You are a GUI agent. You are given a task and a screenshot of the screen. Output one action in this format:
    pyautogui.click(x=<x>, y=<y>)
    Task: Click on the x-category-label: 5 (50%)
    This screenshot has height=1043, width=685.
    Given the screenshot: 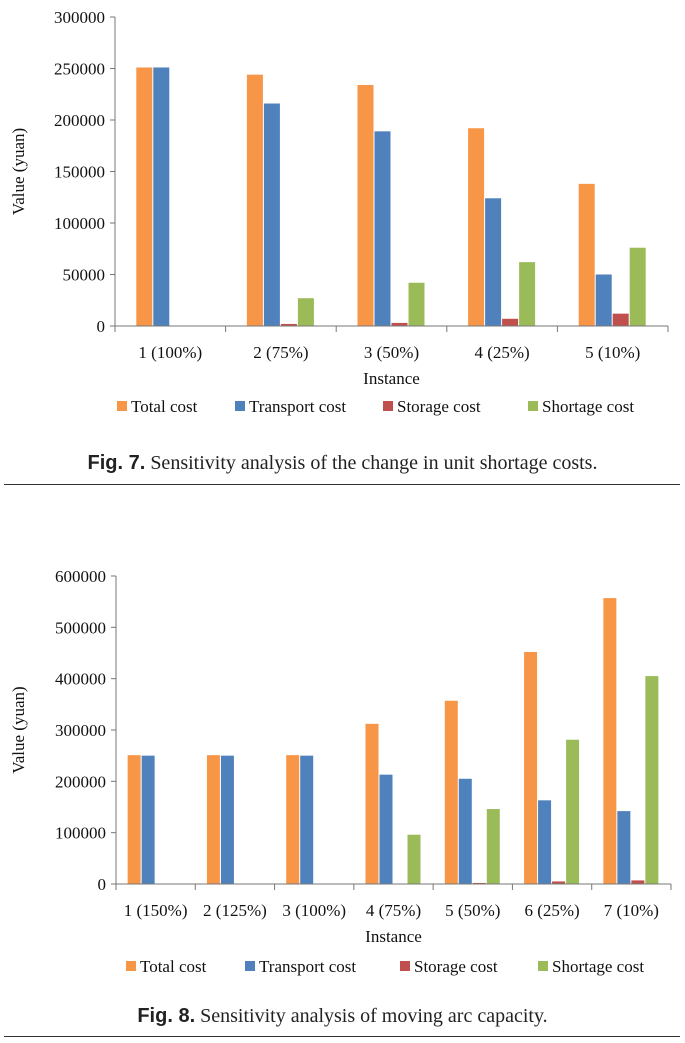 What is the action you would take?
    pyautogui.click(x=472, y=910)
    